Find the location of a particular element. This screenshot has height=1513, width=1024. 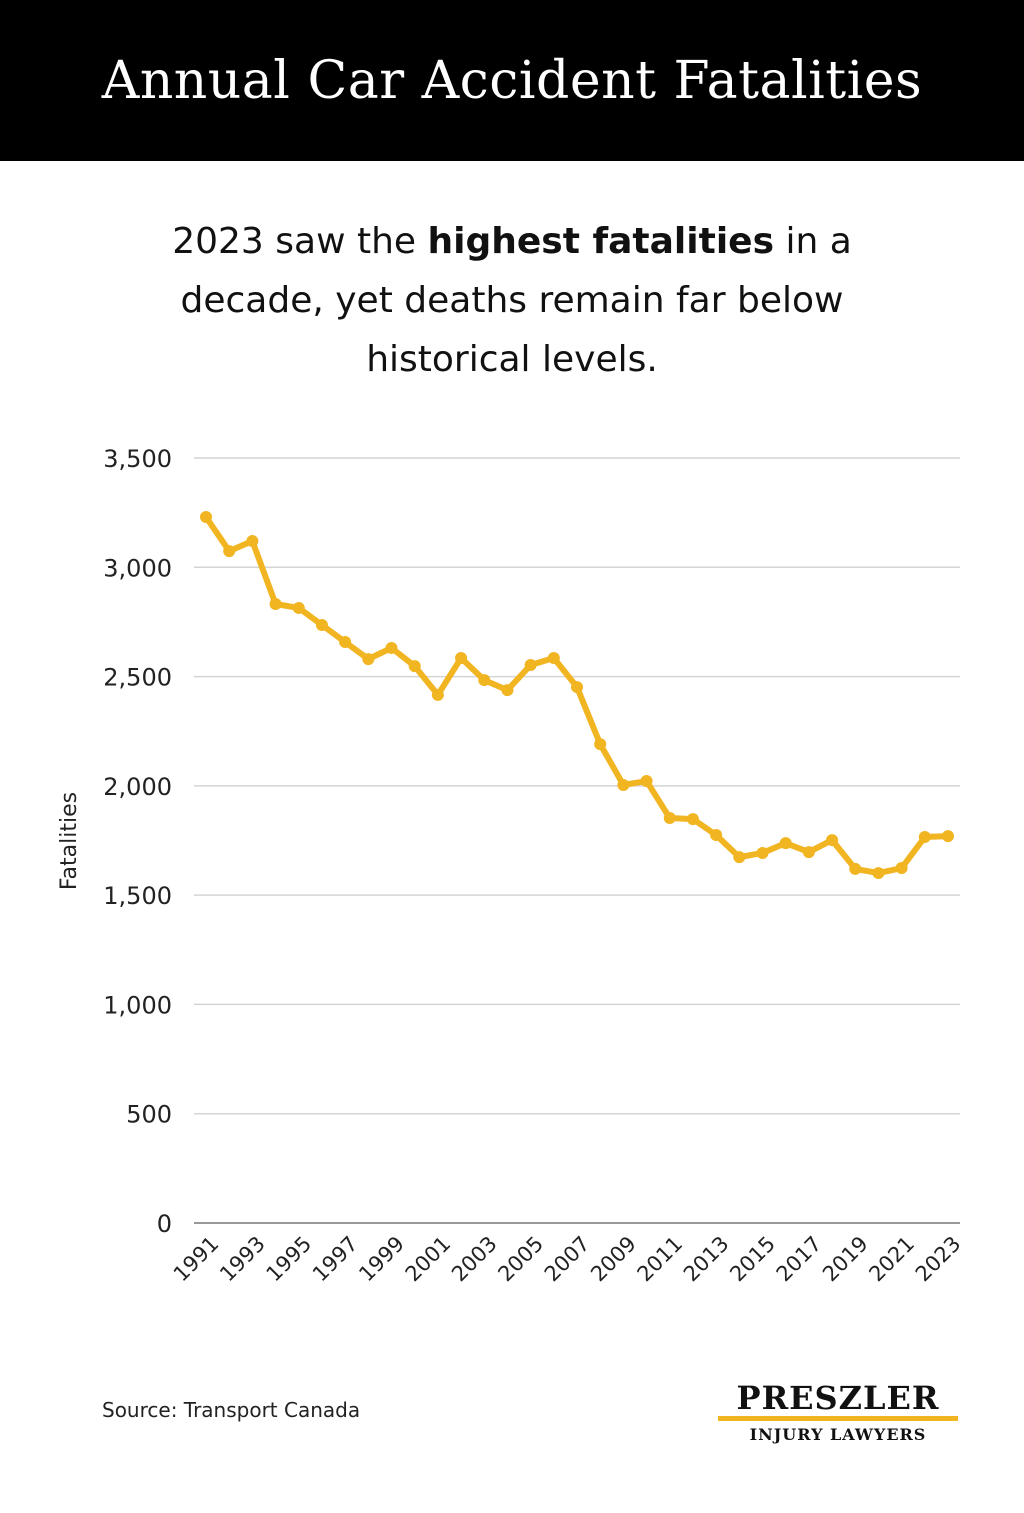

y-tick-label: 2,500 is located at coordinates (137, 678).